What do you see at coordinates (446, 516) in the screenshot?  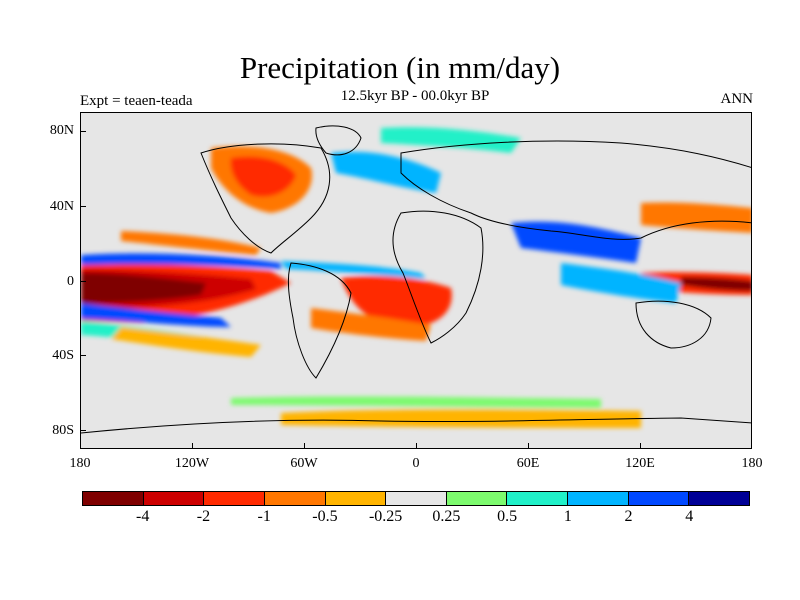 I see `colorbar-label: 0.25` at bounding box center [446, 516].